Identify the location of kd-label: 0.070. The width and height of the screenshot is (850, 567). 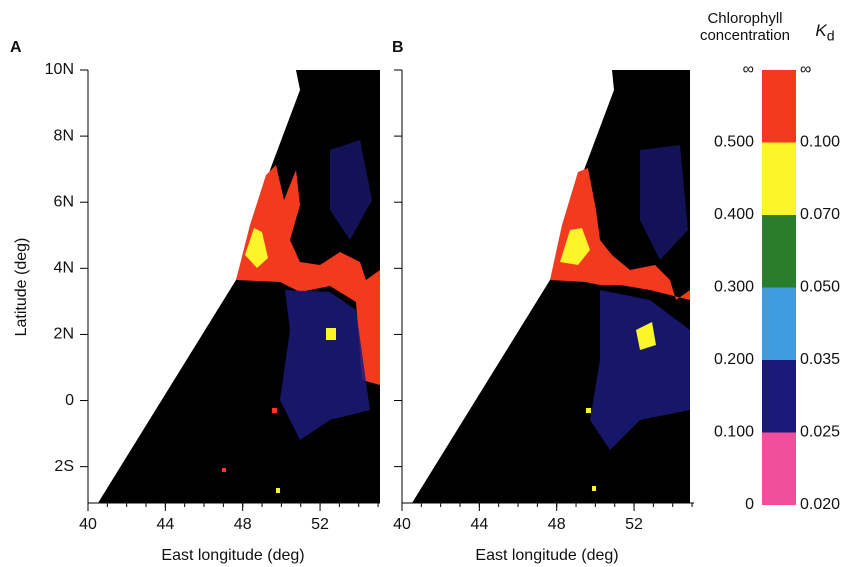
(820, 214).